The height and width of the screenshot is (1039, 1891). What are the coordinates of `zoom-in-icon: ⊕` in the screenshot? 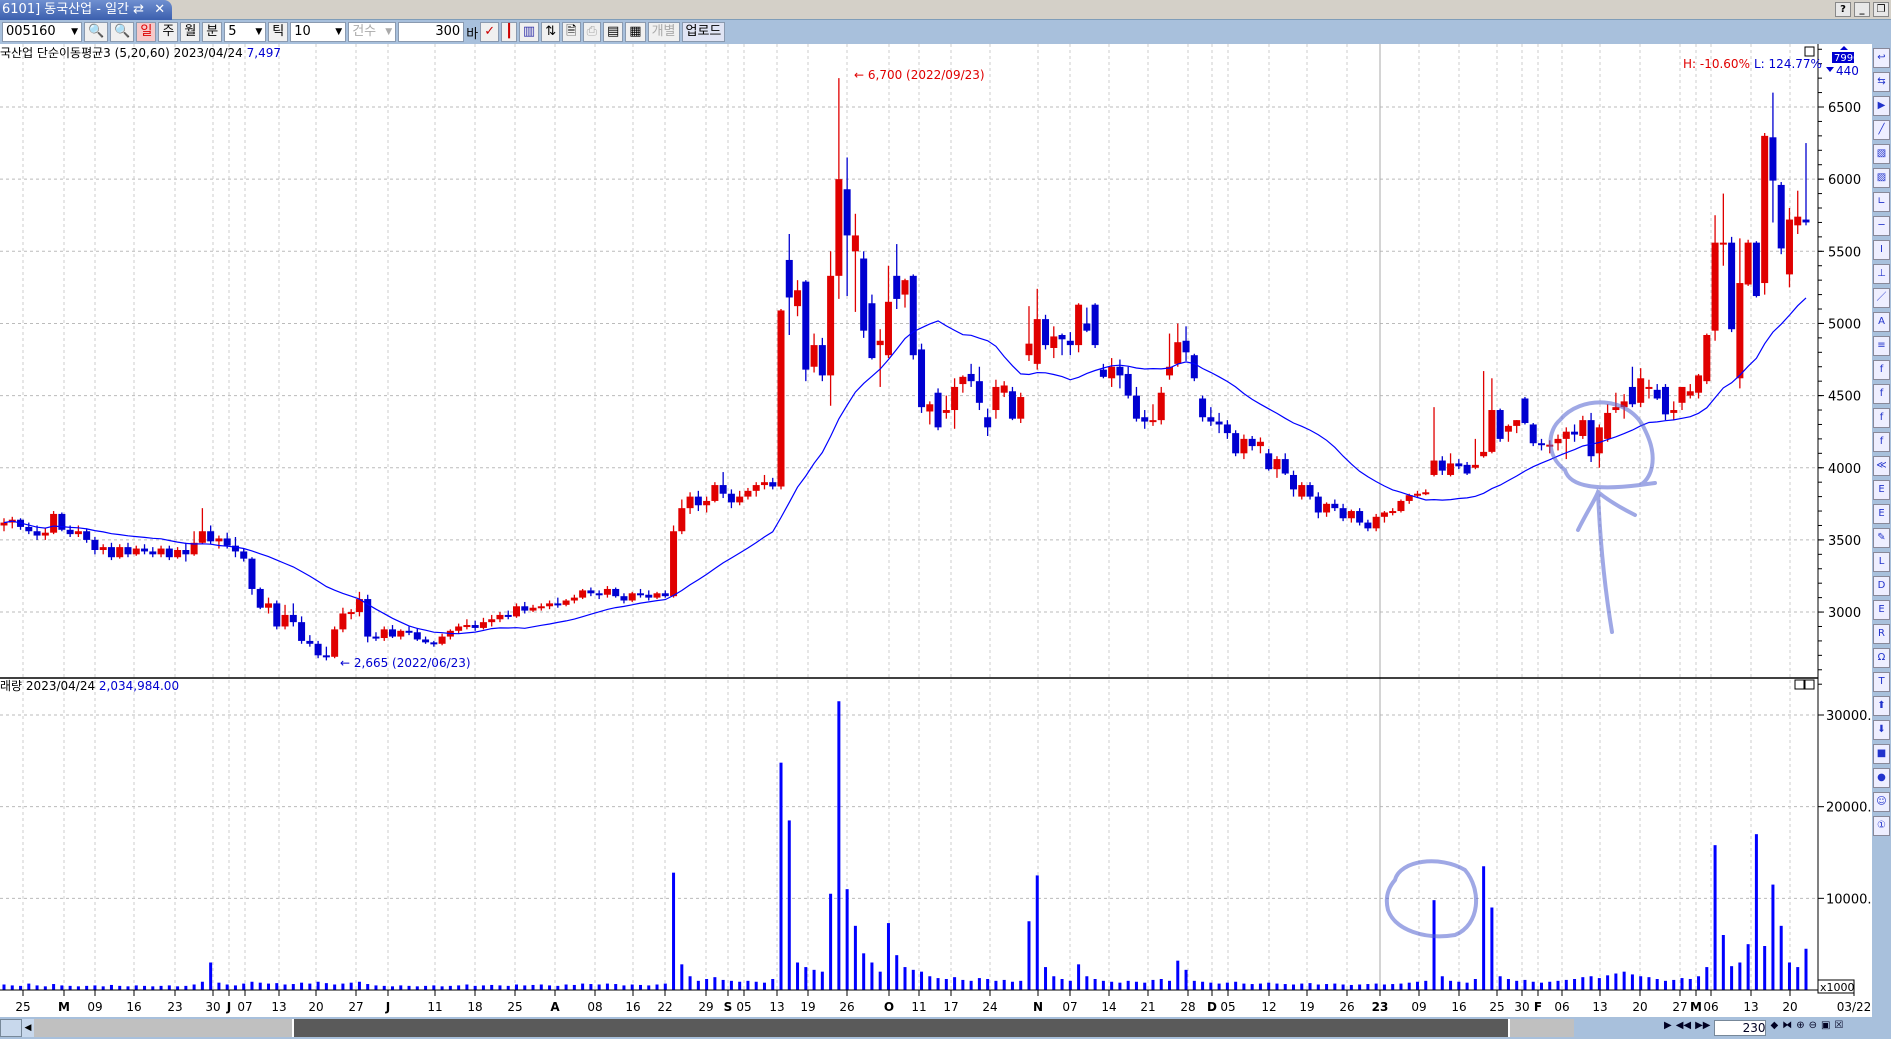 It's located at (1800, 1025).